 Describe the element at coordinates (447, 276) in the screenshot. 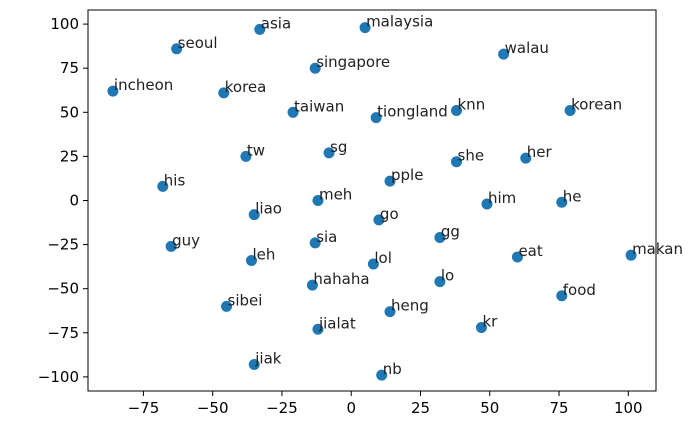

I see `point-label-lo: lo` at that location.